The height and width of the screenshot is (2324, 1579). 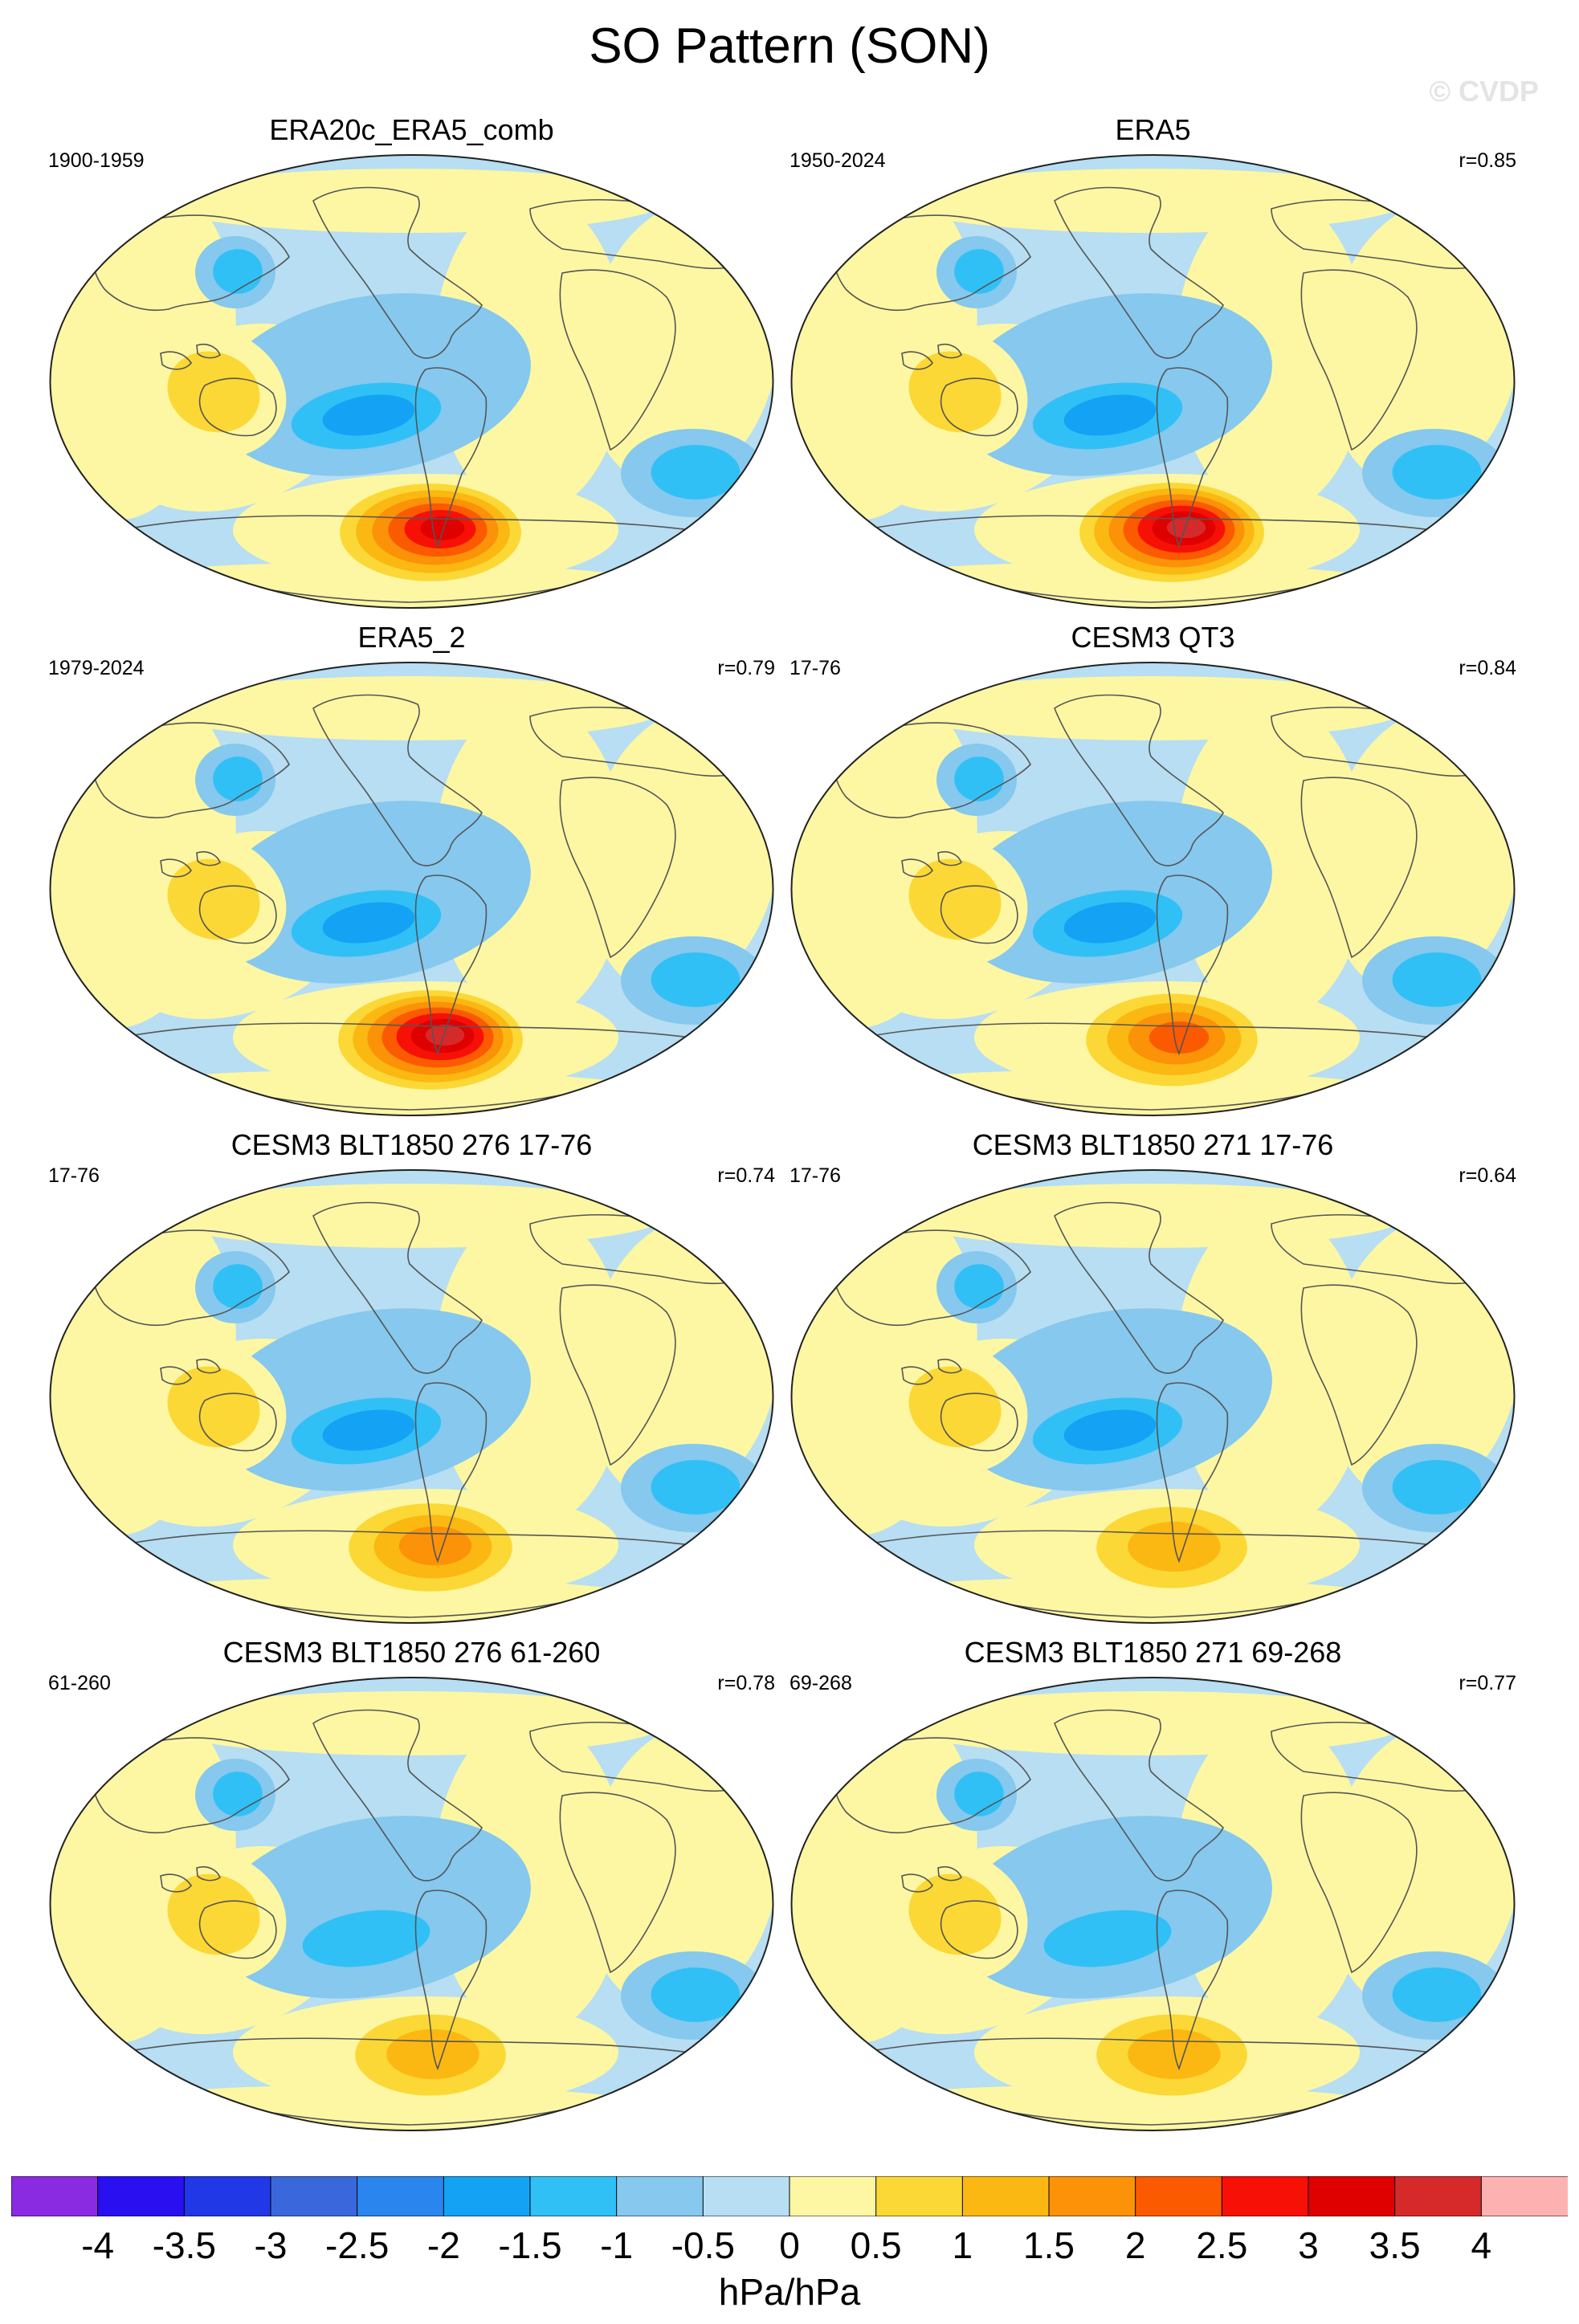 What do you see at coordinates (1153, 1145) in the screenshot?
I see `panel-title: CESM3 BLT1850 271 17-76` at bounding box center [1153, 1145].